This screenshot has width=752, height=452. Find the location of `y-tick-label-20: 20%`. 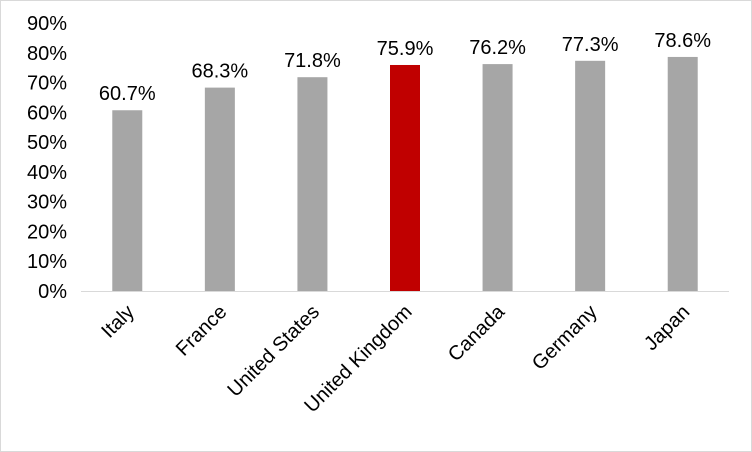

y-tick-label-20: 20% is located at coordinates (47, 232).